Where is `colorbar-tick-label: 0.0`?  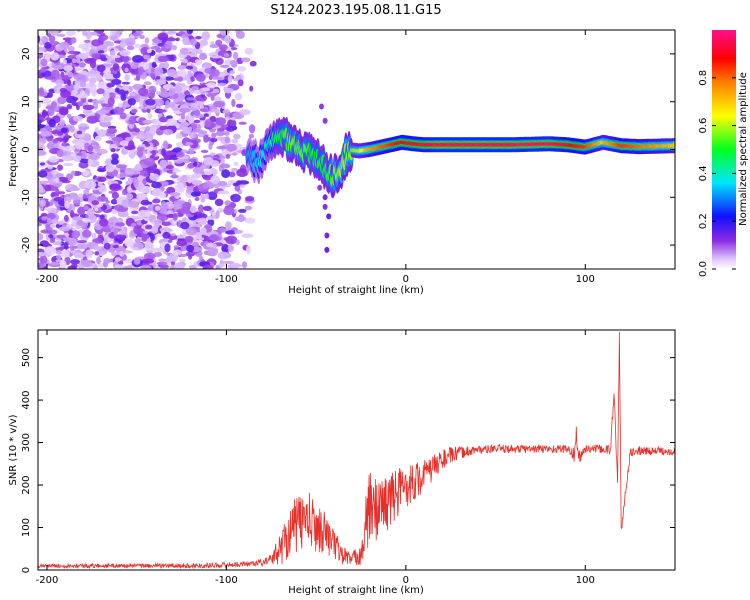
colorbar-tick-label: 0.0 is located at coordinates (703, 269).